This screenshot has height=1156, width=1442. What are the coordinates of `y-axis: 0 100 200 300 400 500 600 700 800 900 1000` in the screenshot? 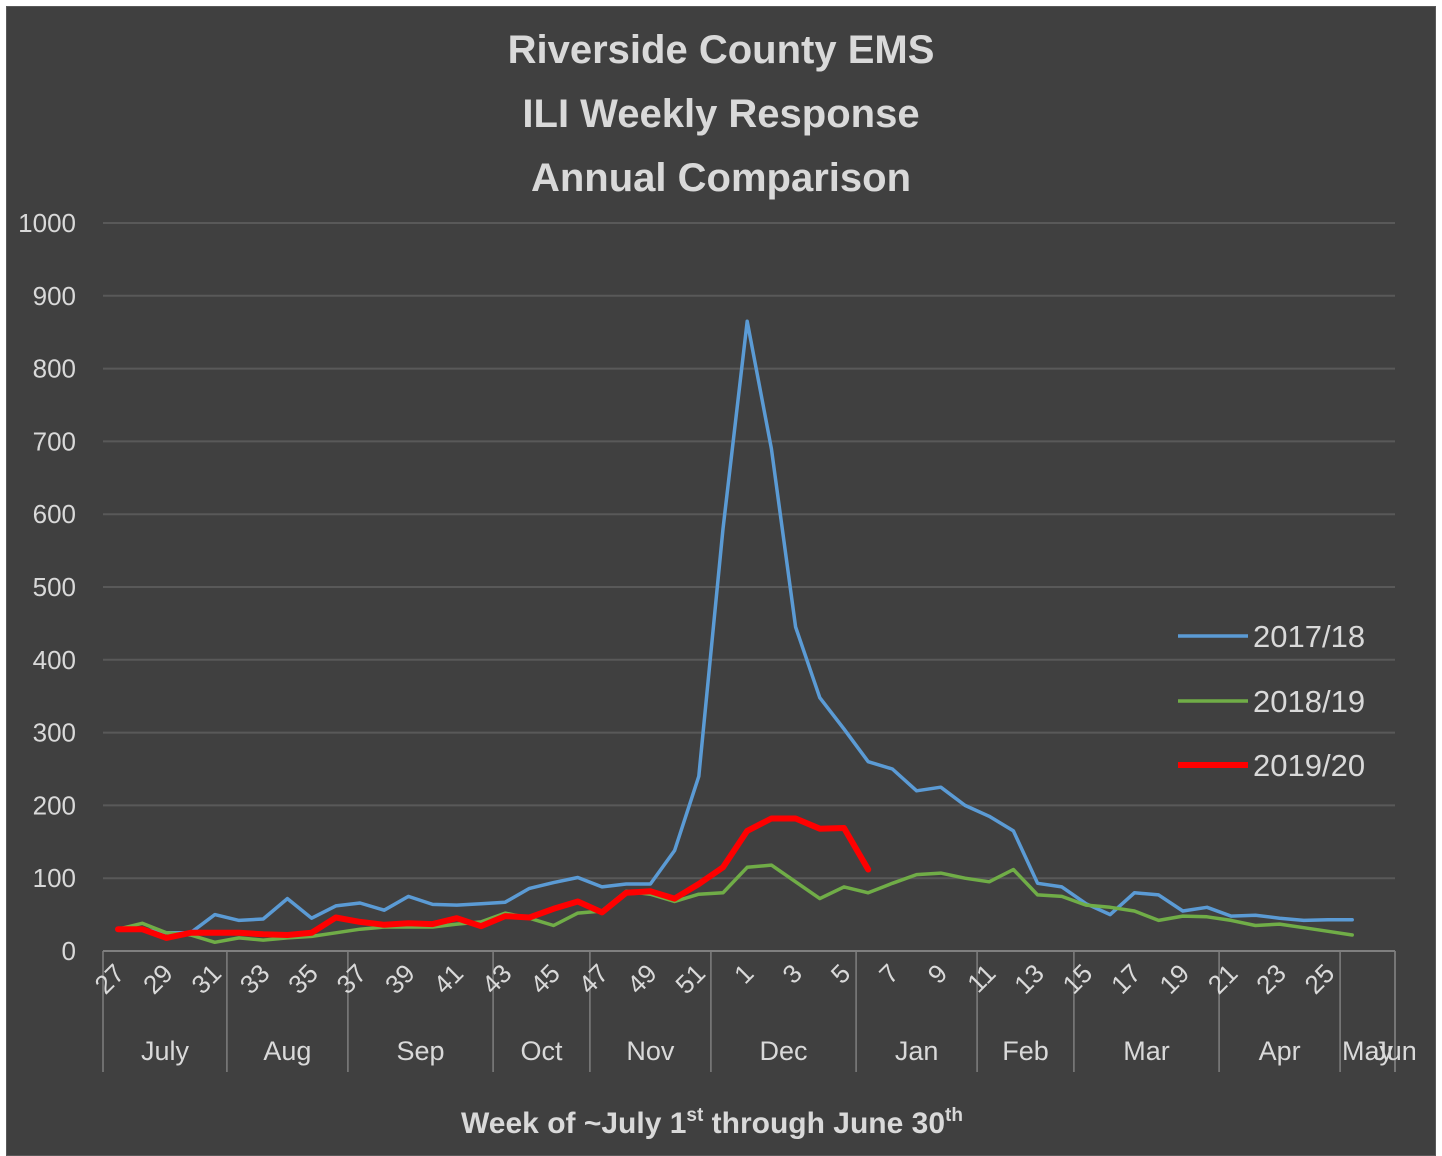 It's located at (47, 587).